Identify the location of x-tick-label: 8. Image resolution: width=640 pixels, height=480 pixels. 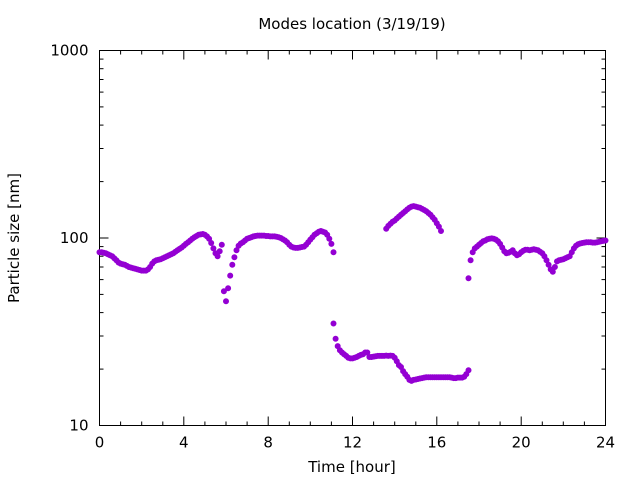
(268, 443).